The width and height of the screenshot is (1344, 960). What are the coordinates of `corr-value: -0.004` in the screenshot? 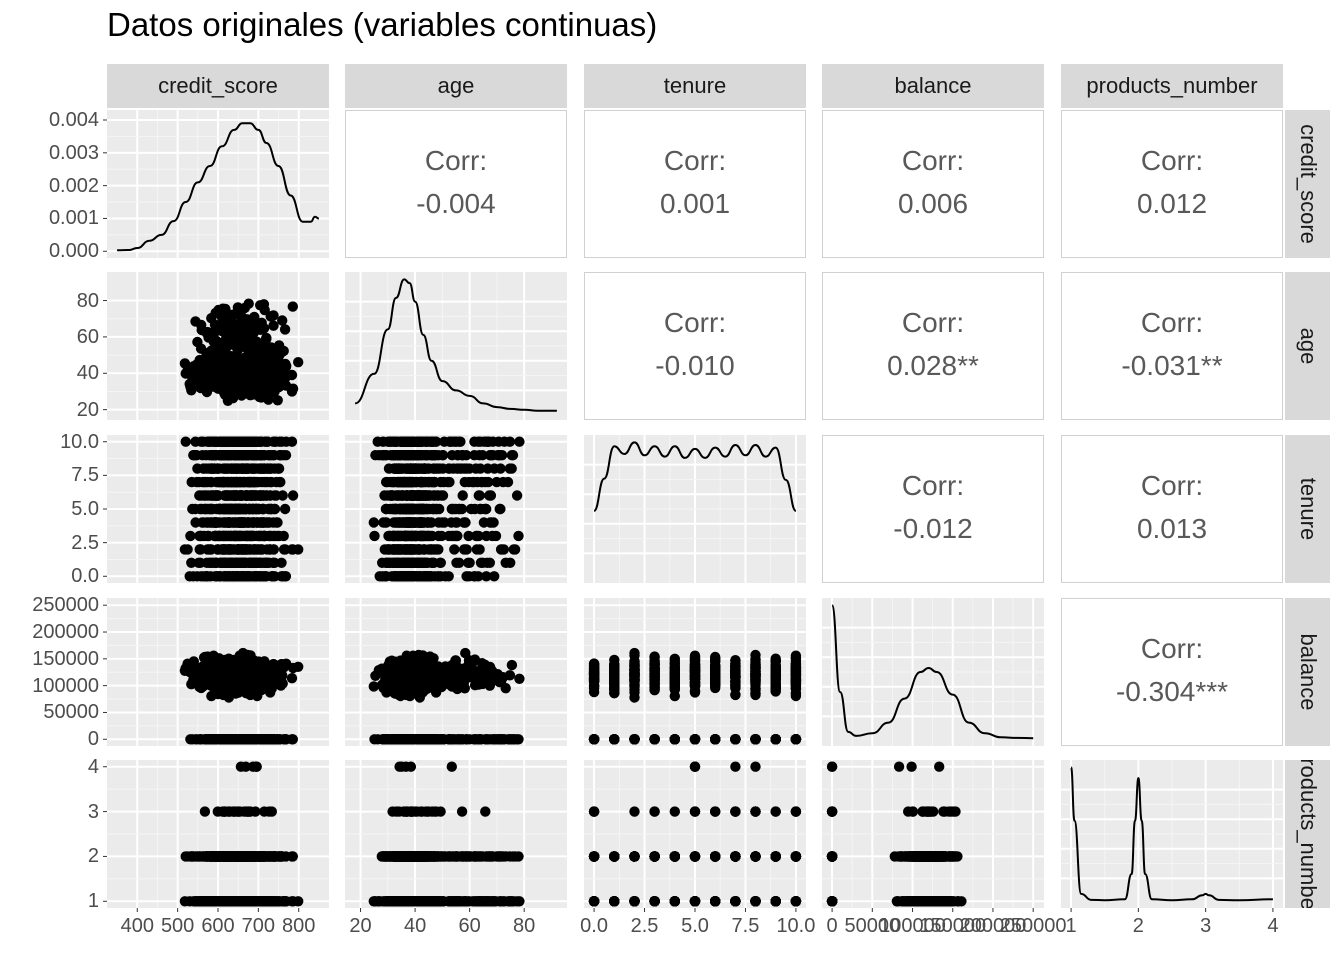 It's located at (456, 203).